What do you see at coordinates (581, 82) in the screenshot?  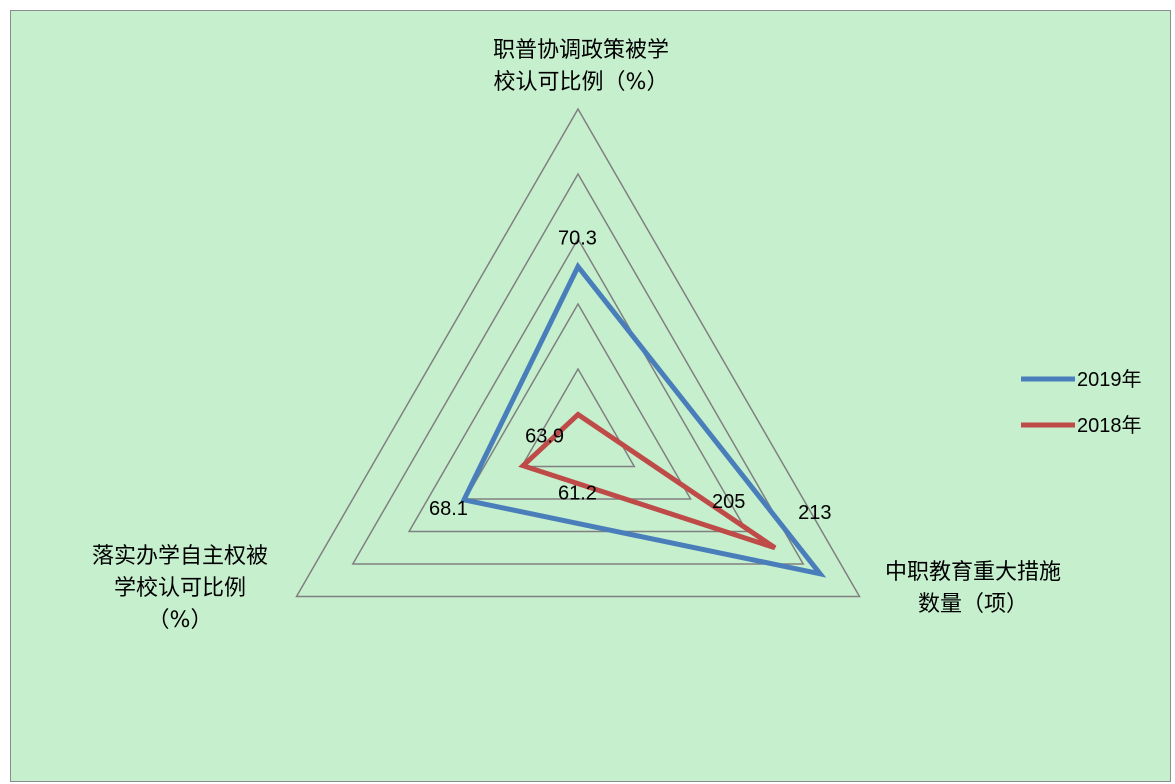 I see `axis-label-line: 校认可比例（%）` at bounding box center [581, 82].